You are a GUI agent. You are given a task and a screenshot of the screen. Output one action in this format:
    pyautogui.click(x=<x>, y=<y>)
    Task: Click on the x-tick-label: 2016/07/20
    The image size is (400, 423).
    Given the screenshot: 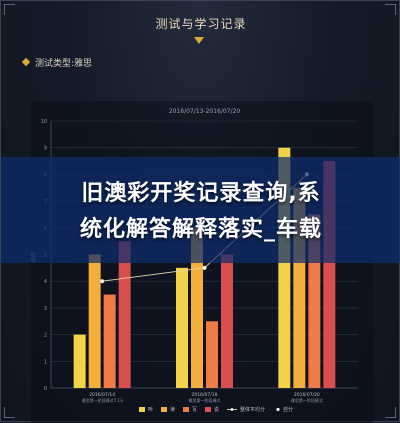 What is the action you would take?
    pyautogui.click(x=307, y=395)
    